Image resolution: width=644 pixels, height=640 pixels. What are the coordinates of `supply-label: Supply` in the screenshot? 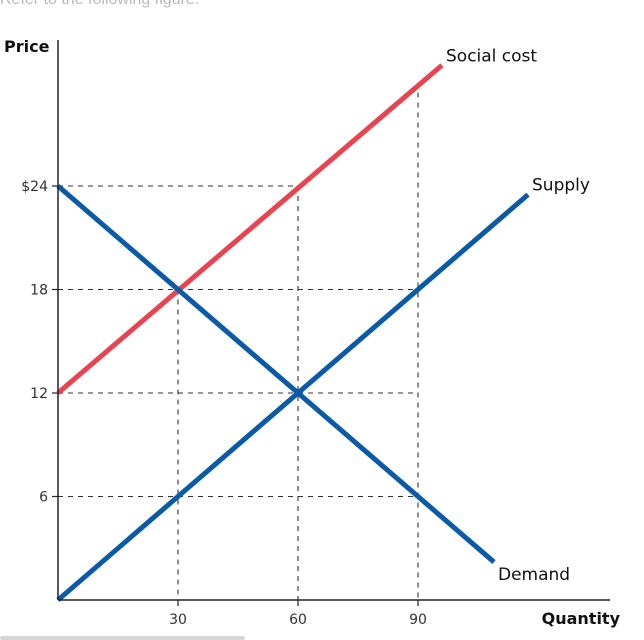 It's located at (561, 186).